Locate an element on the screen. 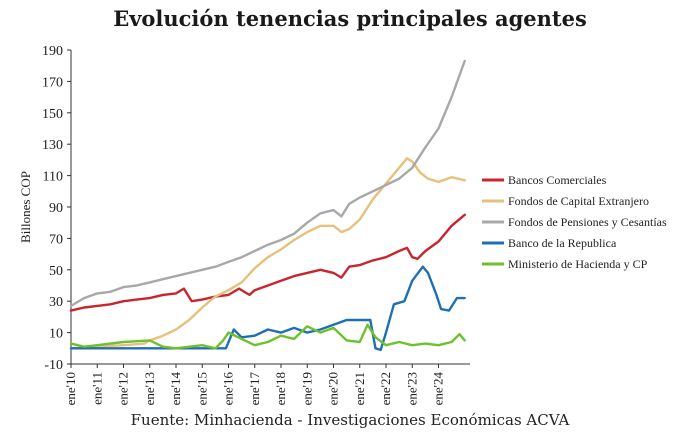 This screenshot has height=441, width=700. y-axis-title: Billones COP is located at coordinates (25, 207).